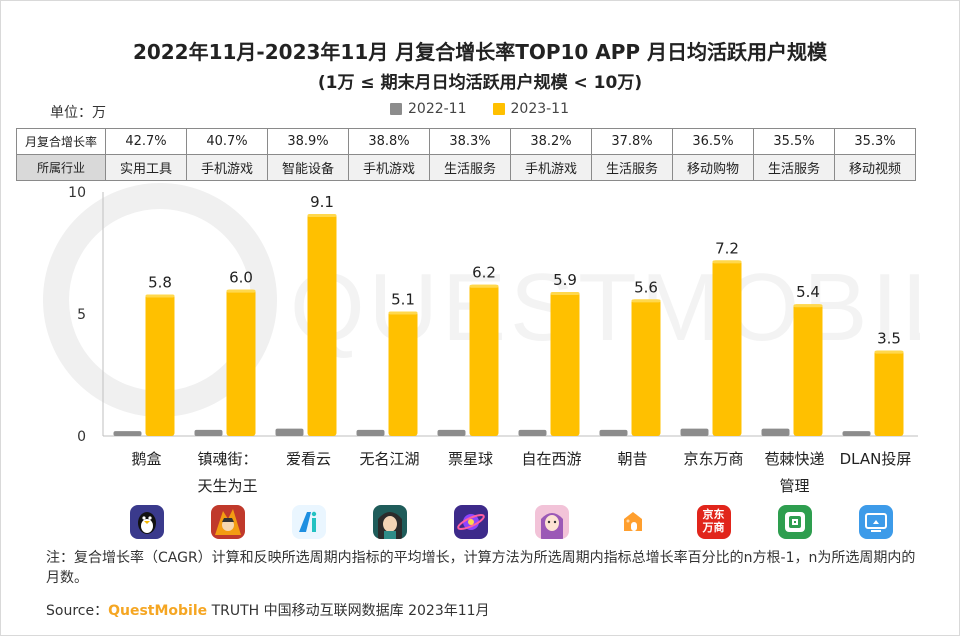  I want to click on growth-rate-header: 月复合增长率, so click(61, 141).